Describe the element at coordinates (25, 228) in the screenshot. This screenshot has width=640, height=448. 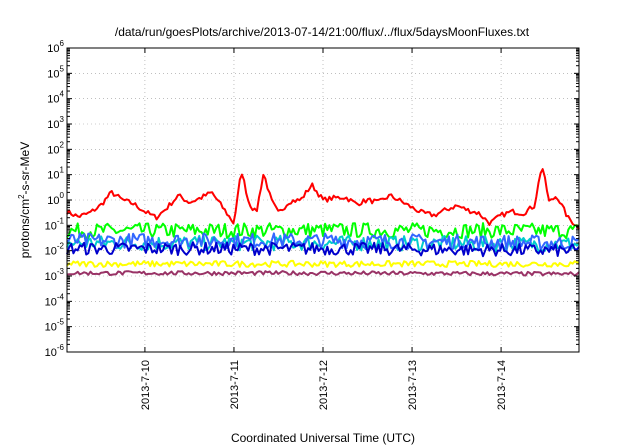
I see `y-axis-label-base: protons/cm` at that location.